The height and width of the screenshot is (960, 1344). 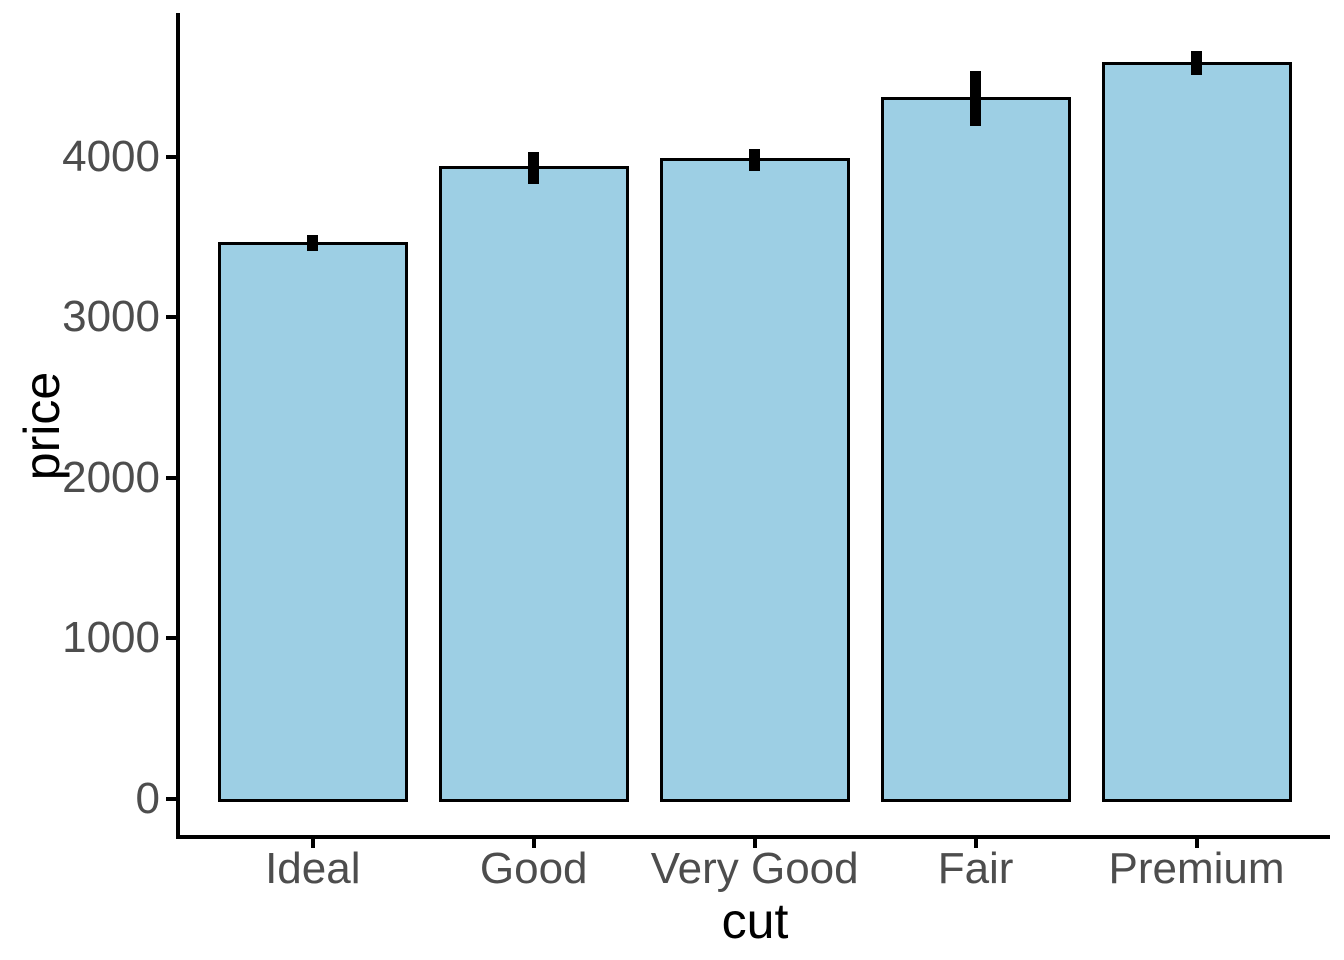 What do you see at coordinates (111, 477) in the screenshot?
I see `y-tick-label: 2000` at bounding box center [111, 477].